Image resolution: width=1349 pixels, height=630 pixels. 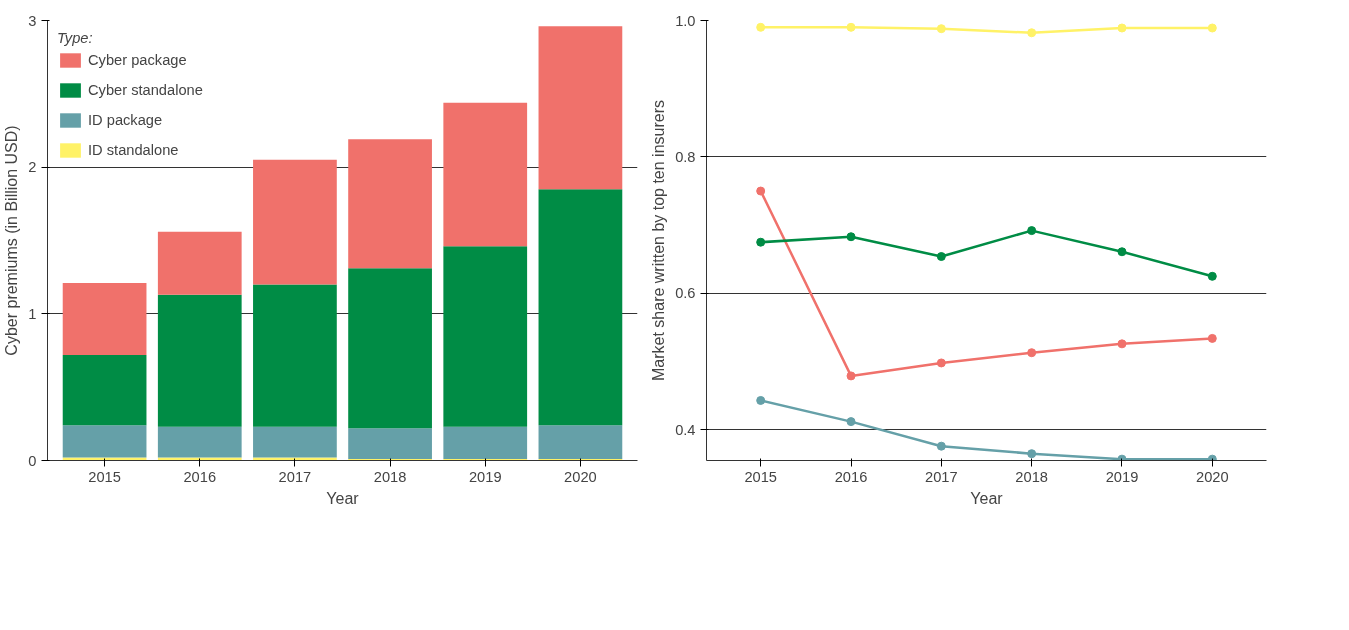 I want to click on y-tick-label: 1, so click(x=32, y=313).